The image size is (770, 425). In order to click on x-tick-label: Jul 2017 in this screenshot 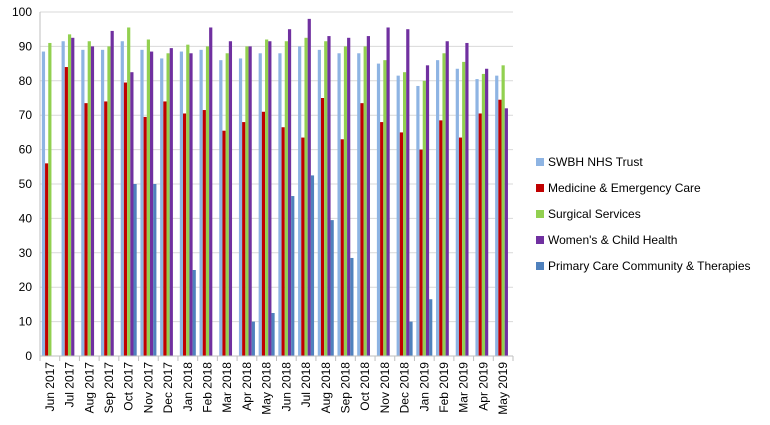, I will do `click(70, 385)`.